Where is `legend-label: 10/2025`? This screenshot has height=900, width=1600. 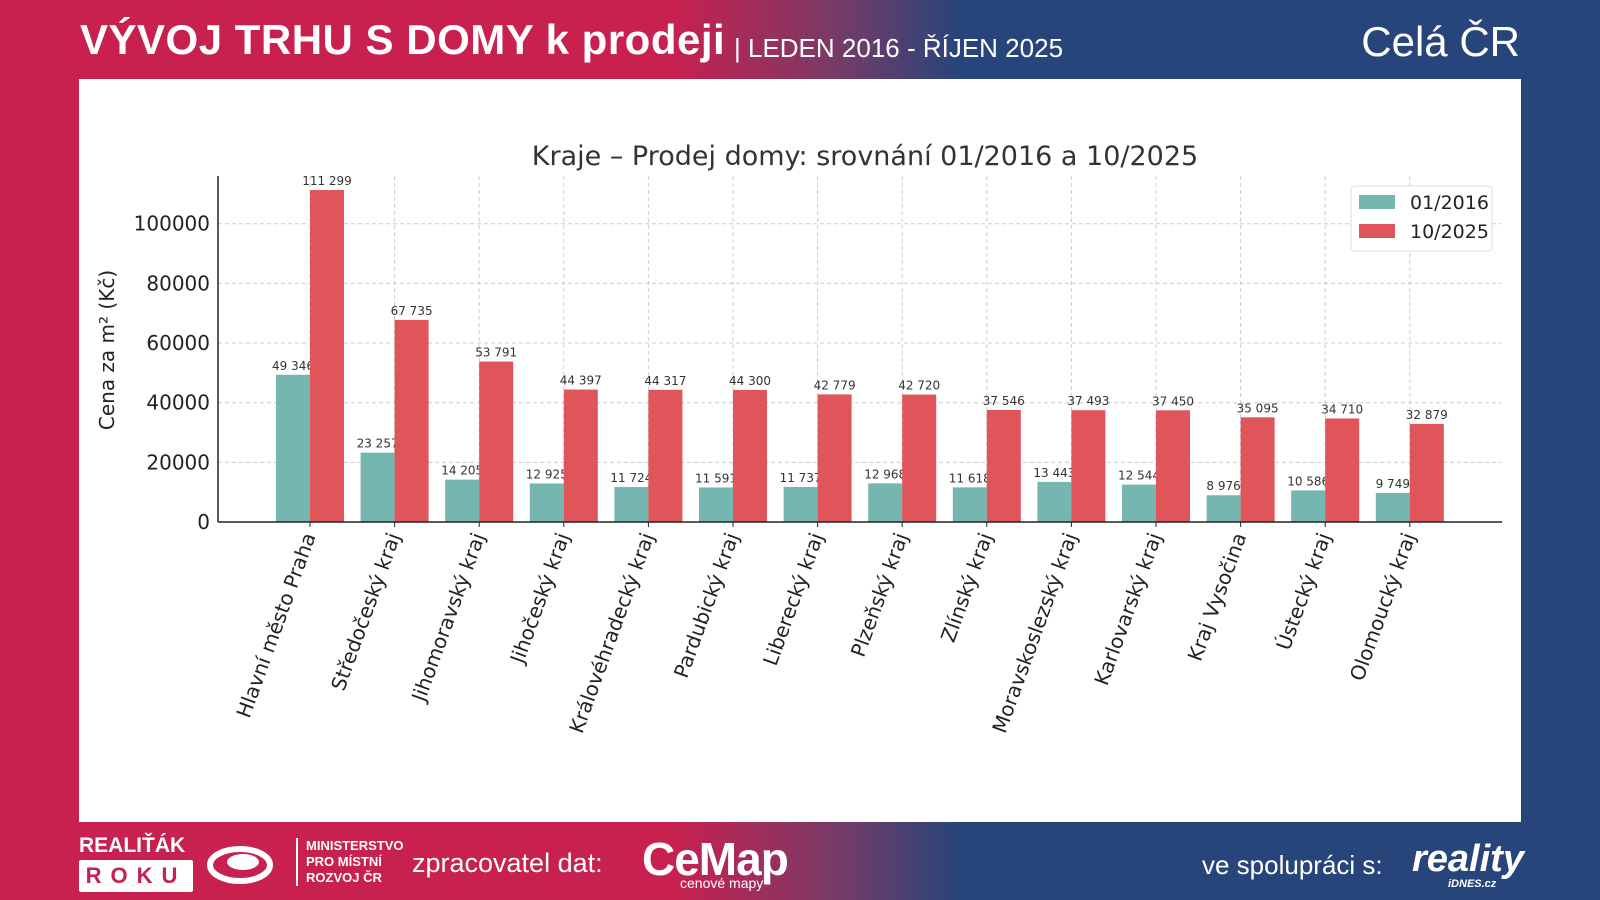 legend-label: 10/2025 is located at coordinates (1449, 232).